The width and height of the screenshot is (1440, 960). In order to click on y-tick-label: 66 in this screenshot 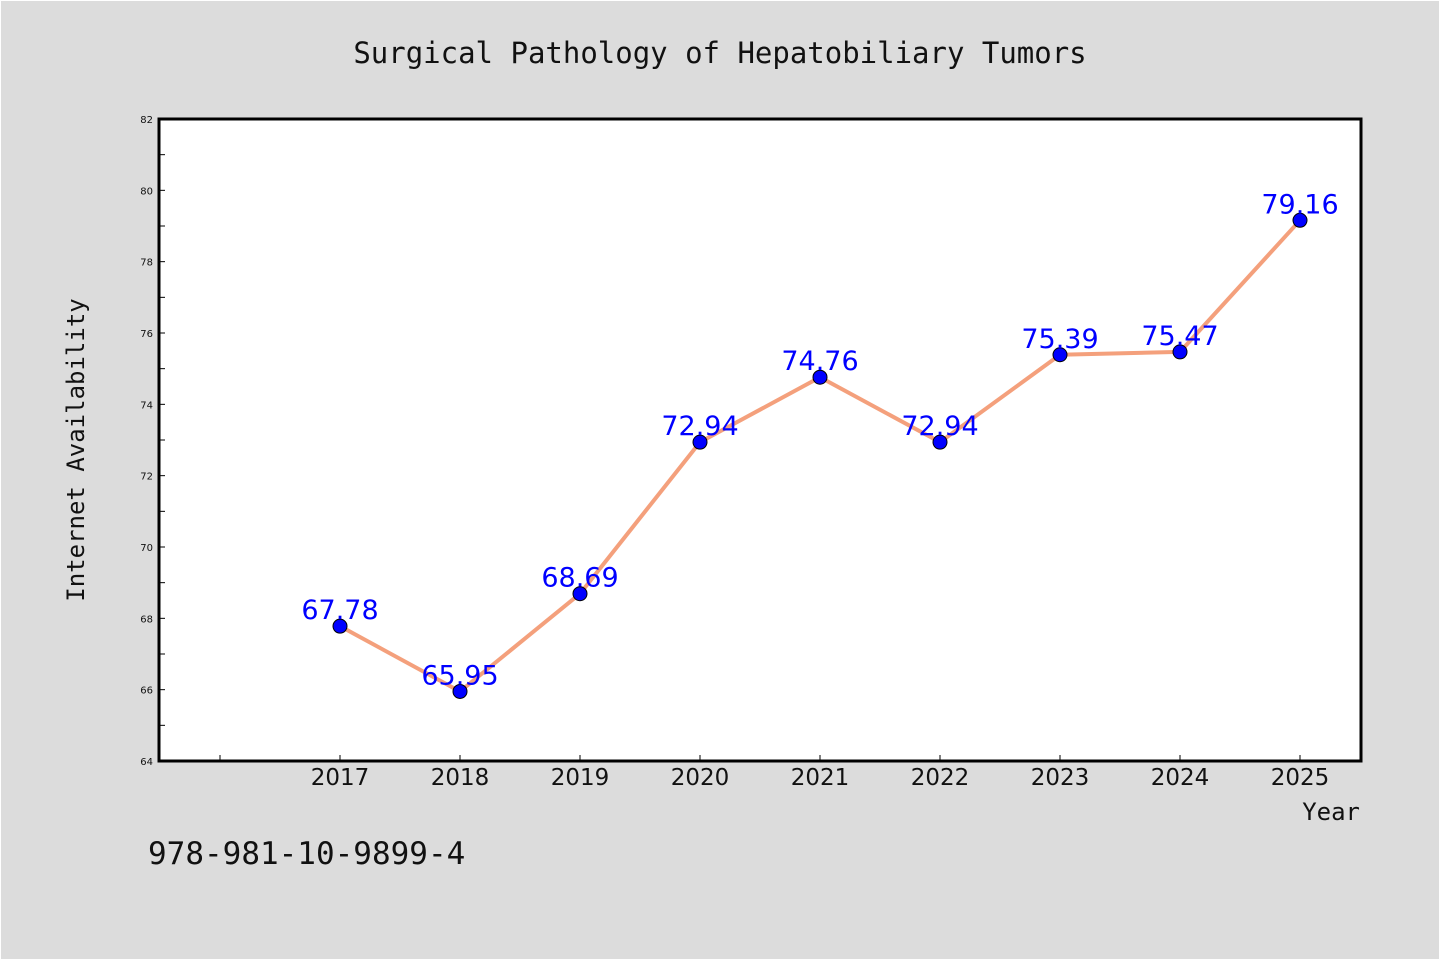, I will do `click(146, 691)`.